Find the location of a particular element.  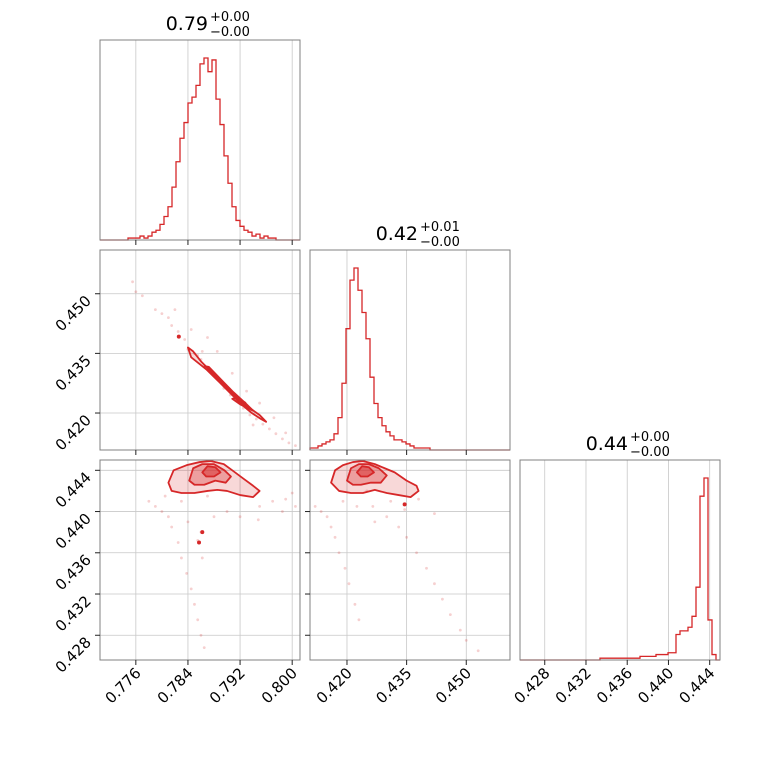

pair-1-0-ytick-label-1: 0.435 is located at coordinates (73, 372).